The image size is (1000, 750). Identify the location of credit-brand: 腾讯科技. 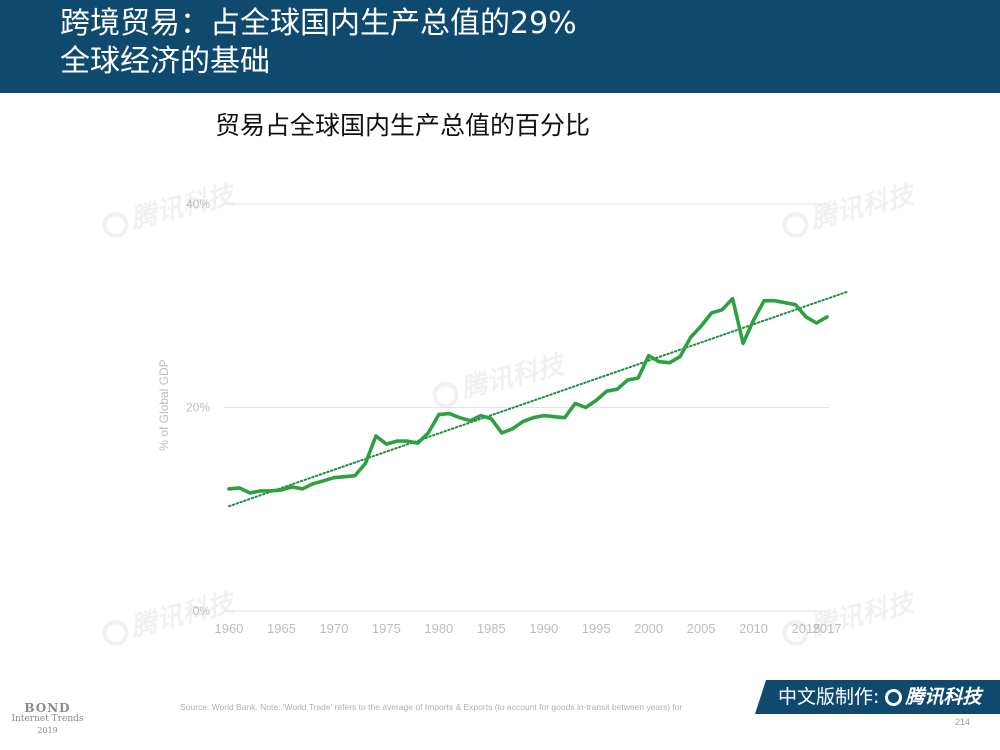
(943, 697).